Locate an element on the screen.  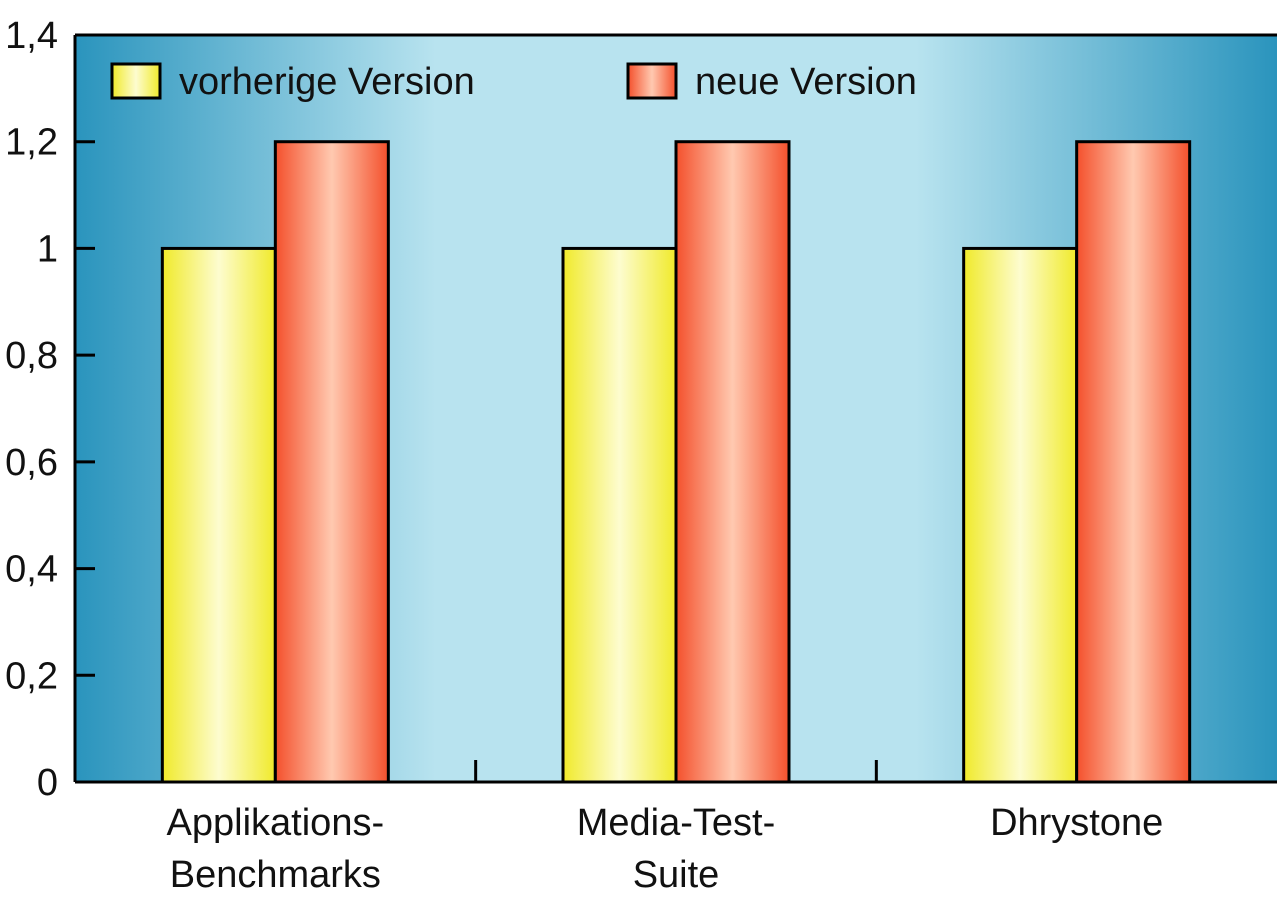
y-tick-label: 1 is located at coordinates (47, 249).